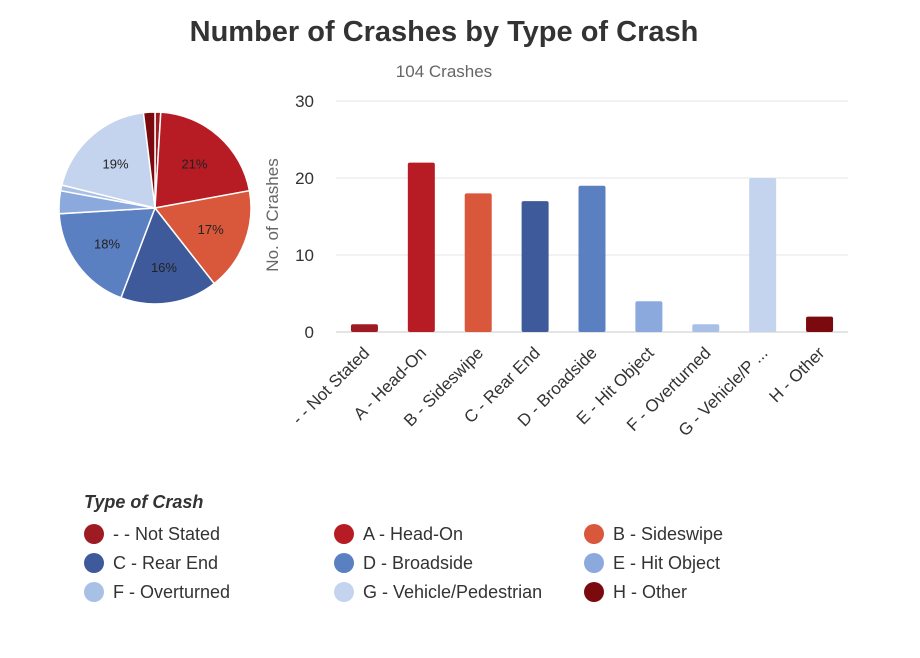  Describe the element at coordinates (413, 533) in the screenshot. I see `legend-label: A - Head-On` at that location.